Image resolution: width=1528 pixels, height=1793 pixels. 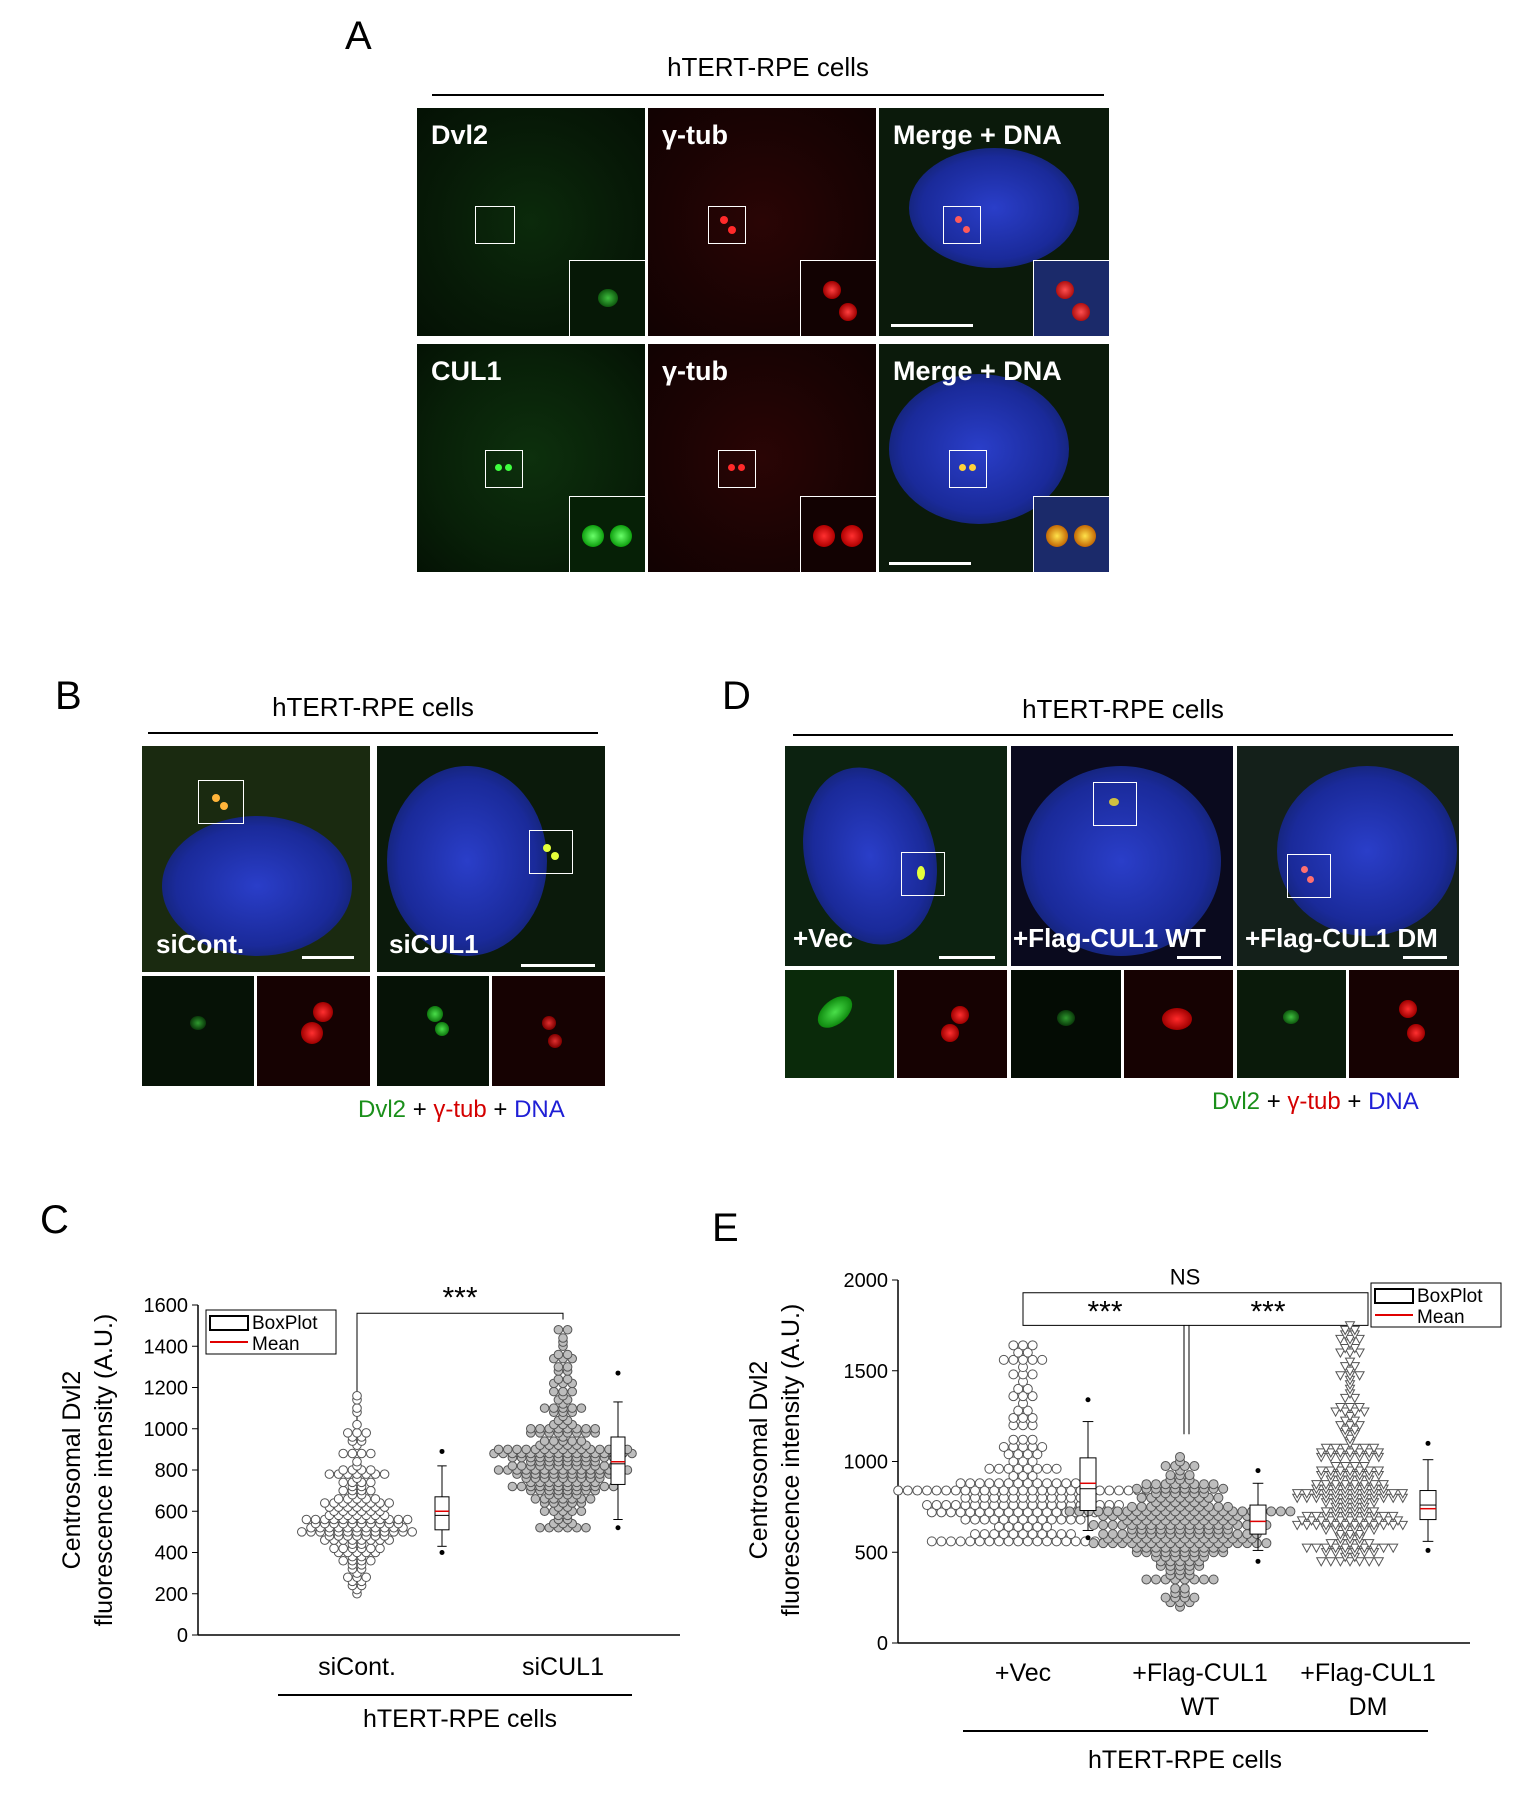 What do you see at coordinates (1123, 735) in the screenshot?
I see `panel-d-header-line` at bounding box center [1123, 735].